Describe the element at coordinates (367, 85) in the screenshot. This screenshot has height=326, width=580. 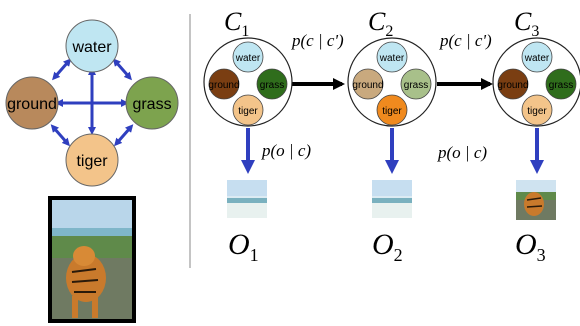
I see `c2-ground-label: ground` at that location.